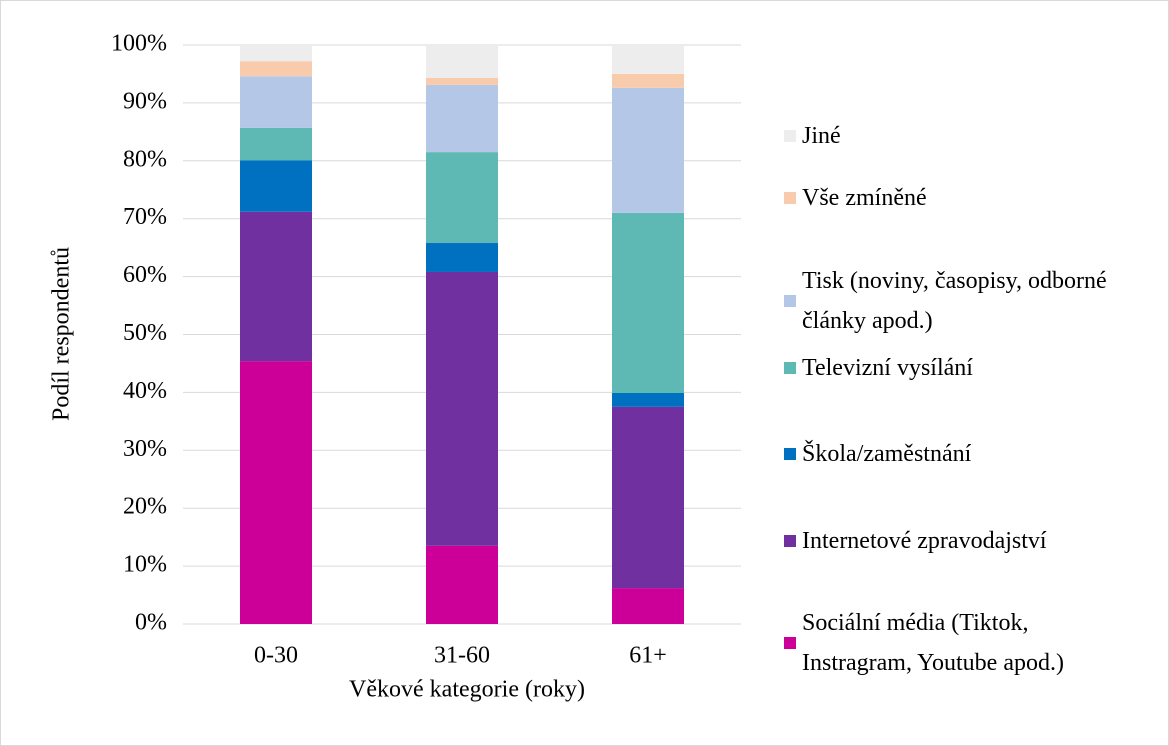  I want to click on x-tick-label: 0-30, so click(276, 656).